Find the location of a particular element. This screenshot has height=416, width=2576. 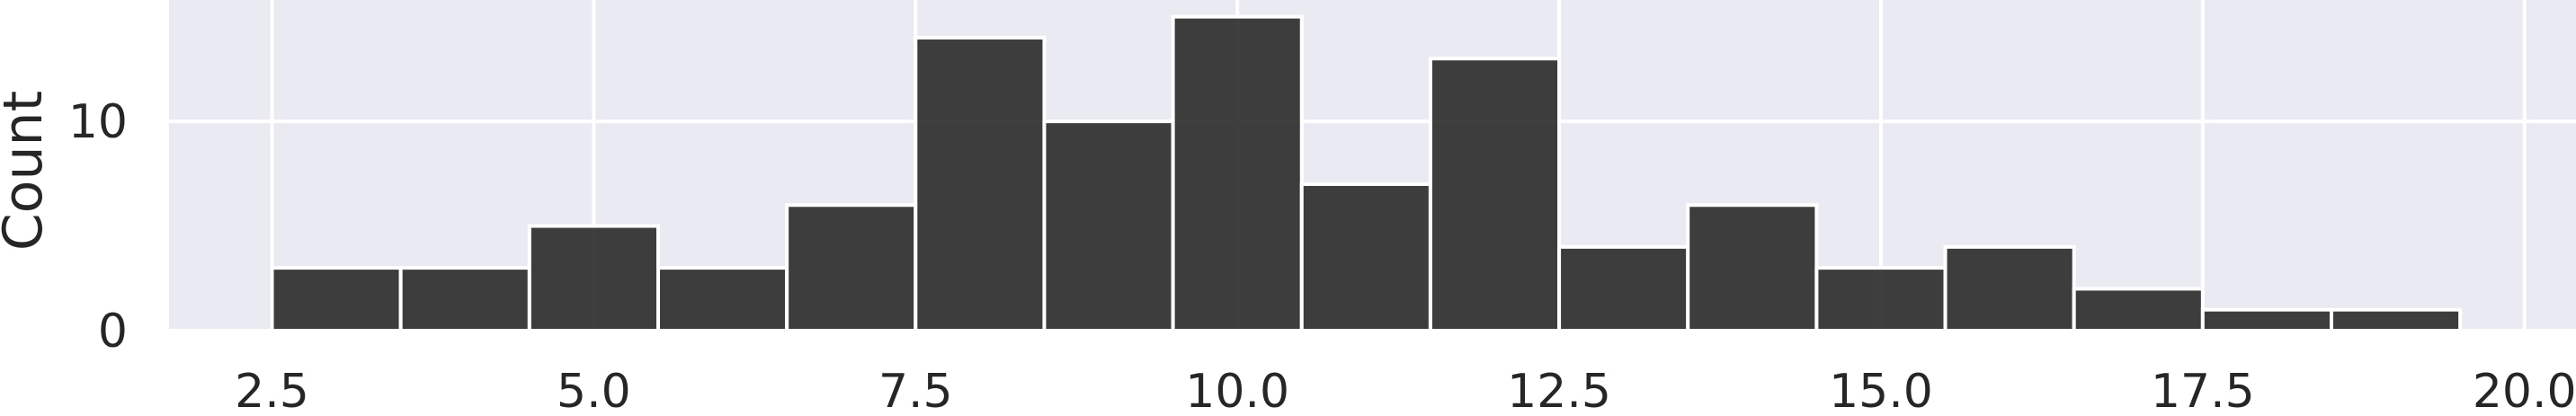

x-tick-label: 20.0 is located at coordinates (2524, 390).